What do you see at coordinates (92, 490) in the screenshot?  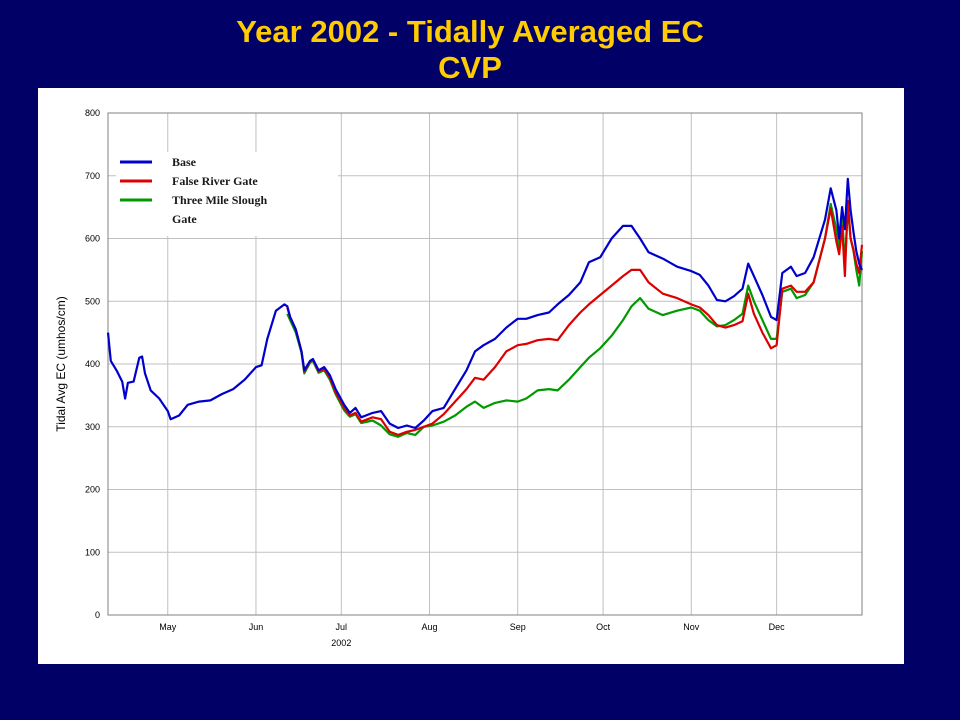 I see `y-tick-label-200: 200` at bounding box center [92, 490].